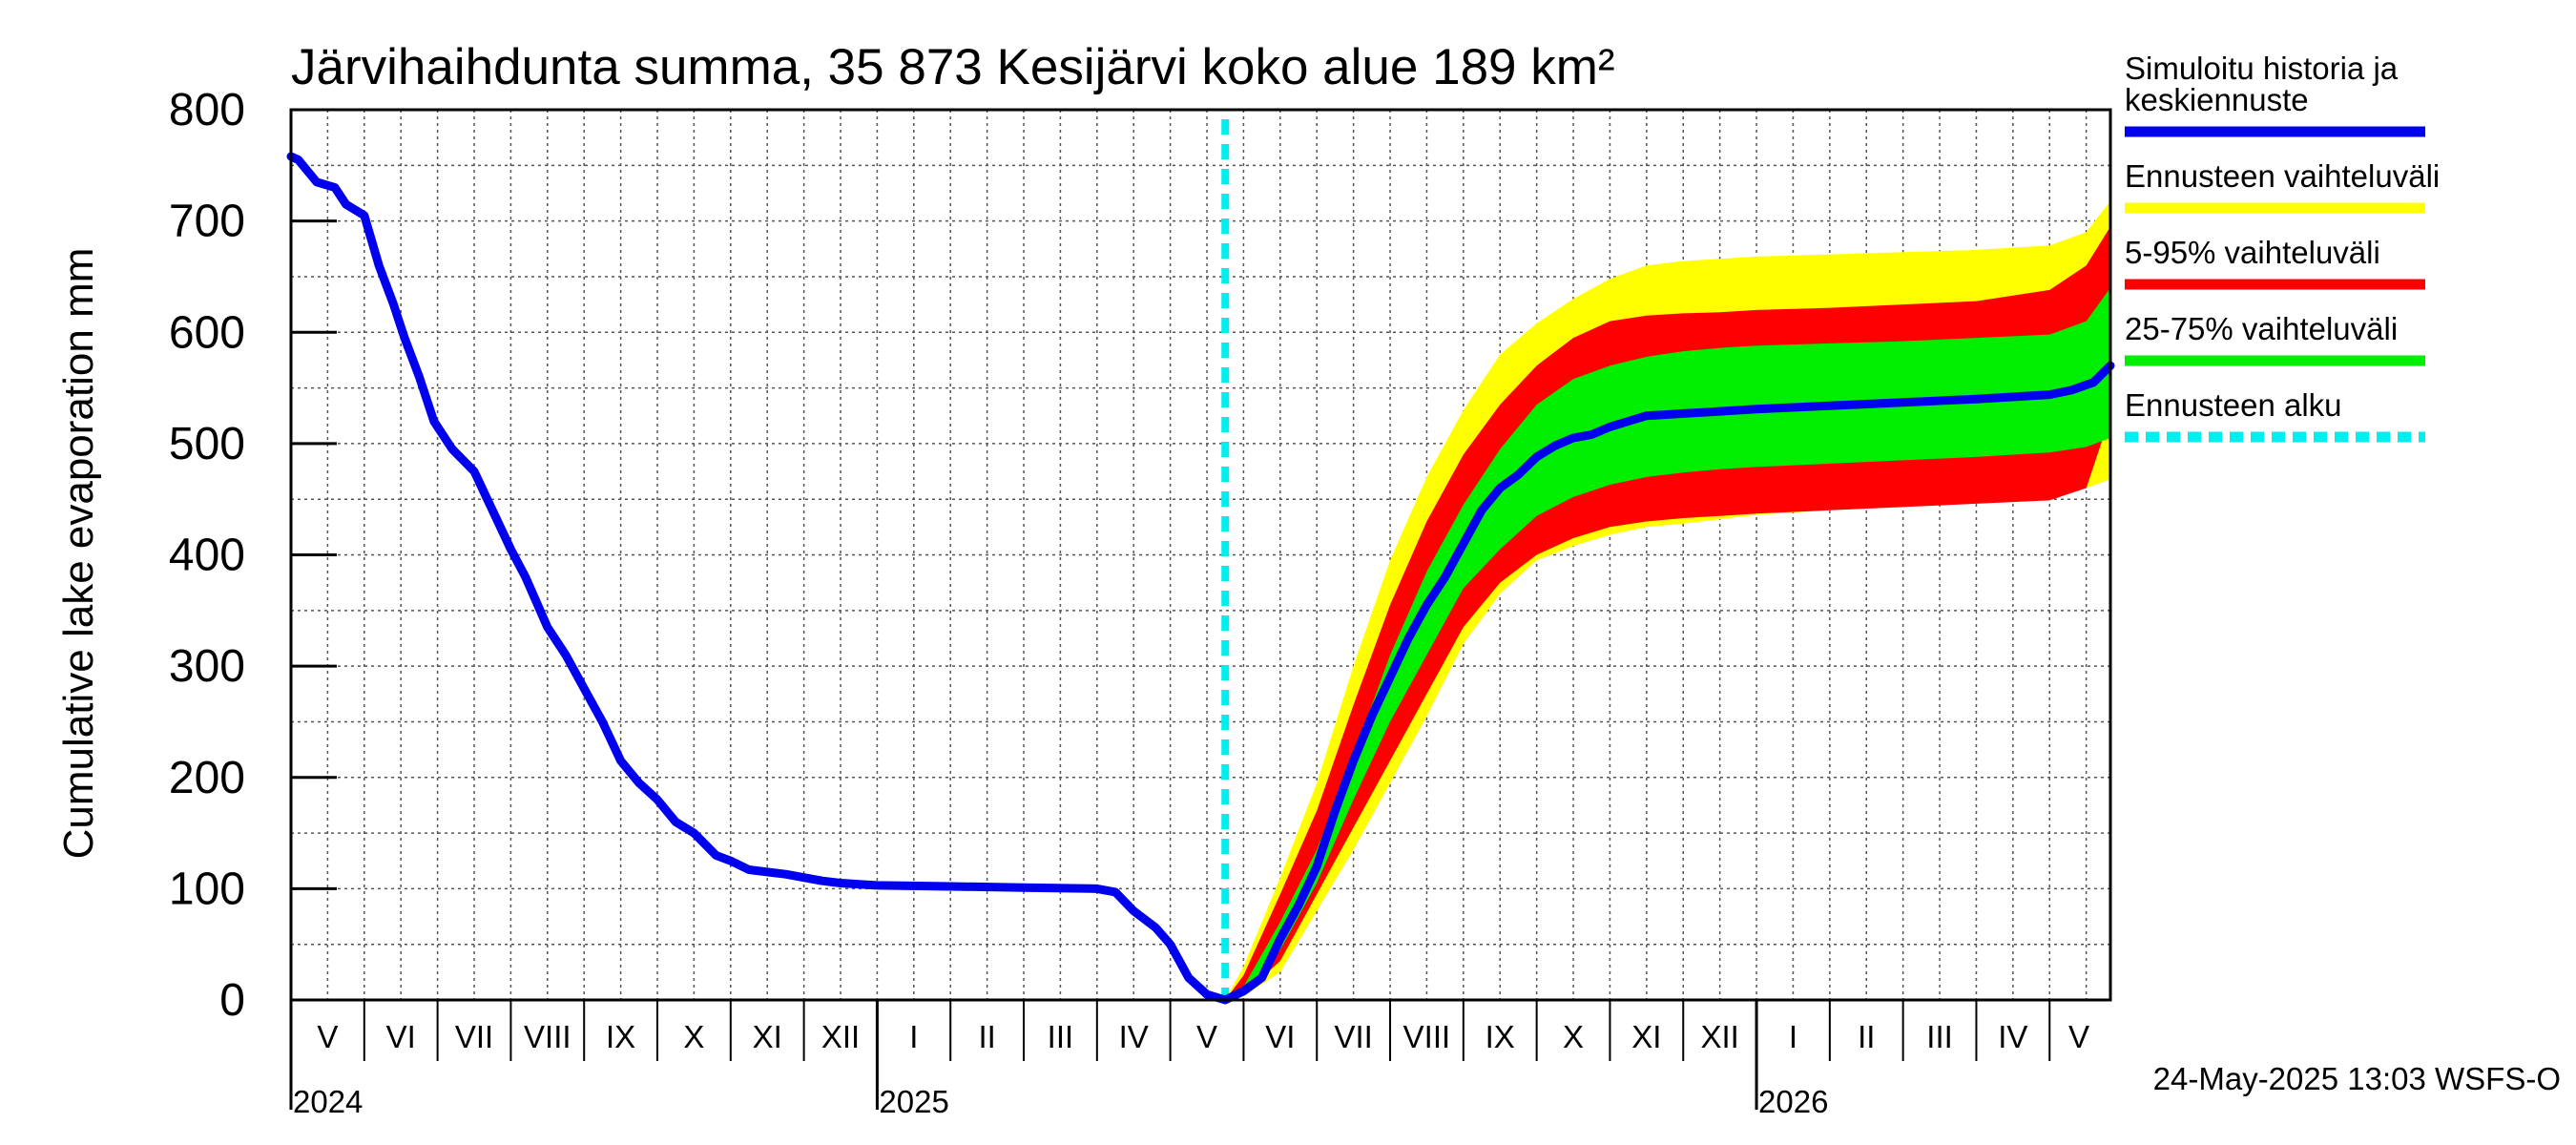  I want to click on legend-label: keskiennuste, so click(2217, 99).